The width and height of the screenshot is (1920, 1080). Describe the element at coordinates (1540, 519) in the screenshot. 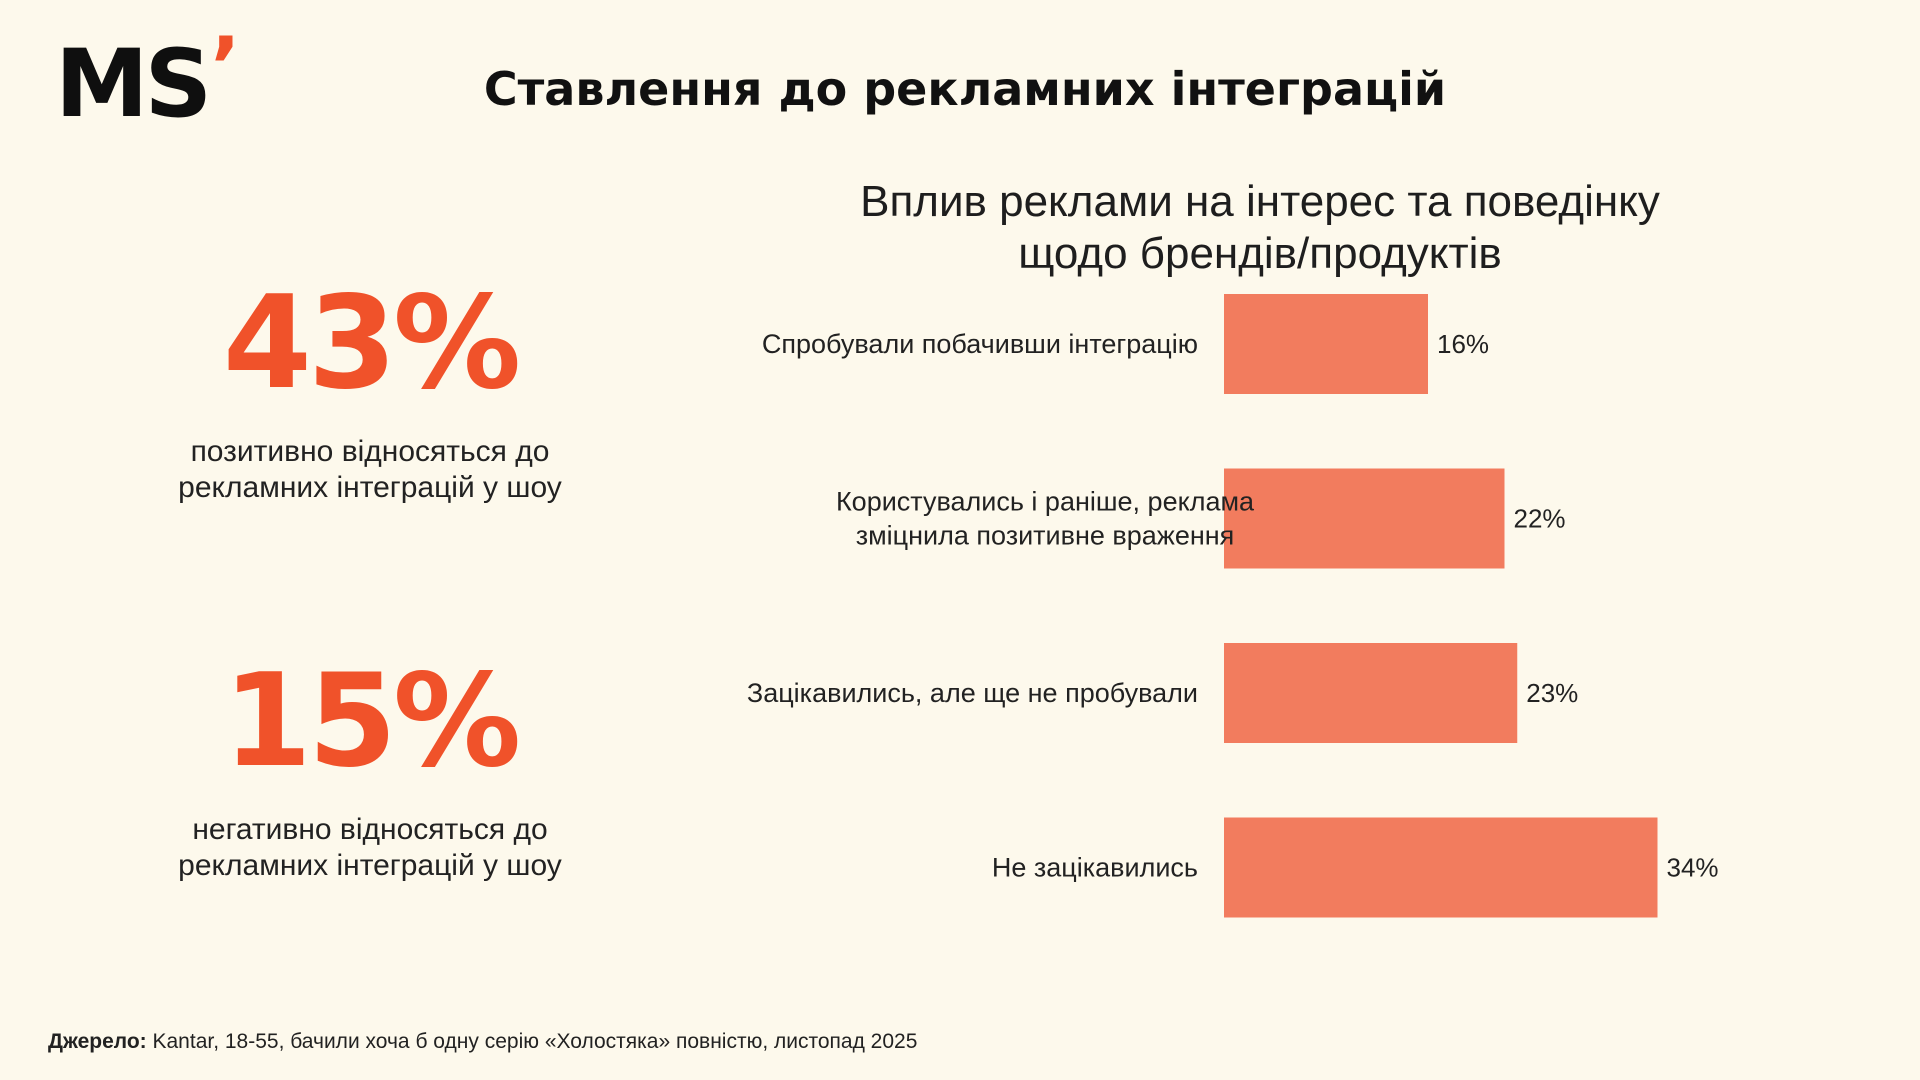

I see `value-label-1: 22%` at that location.